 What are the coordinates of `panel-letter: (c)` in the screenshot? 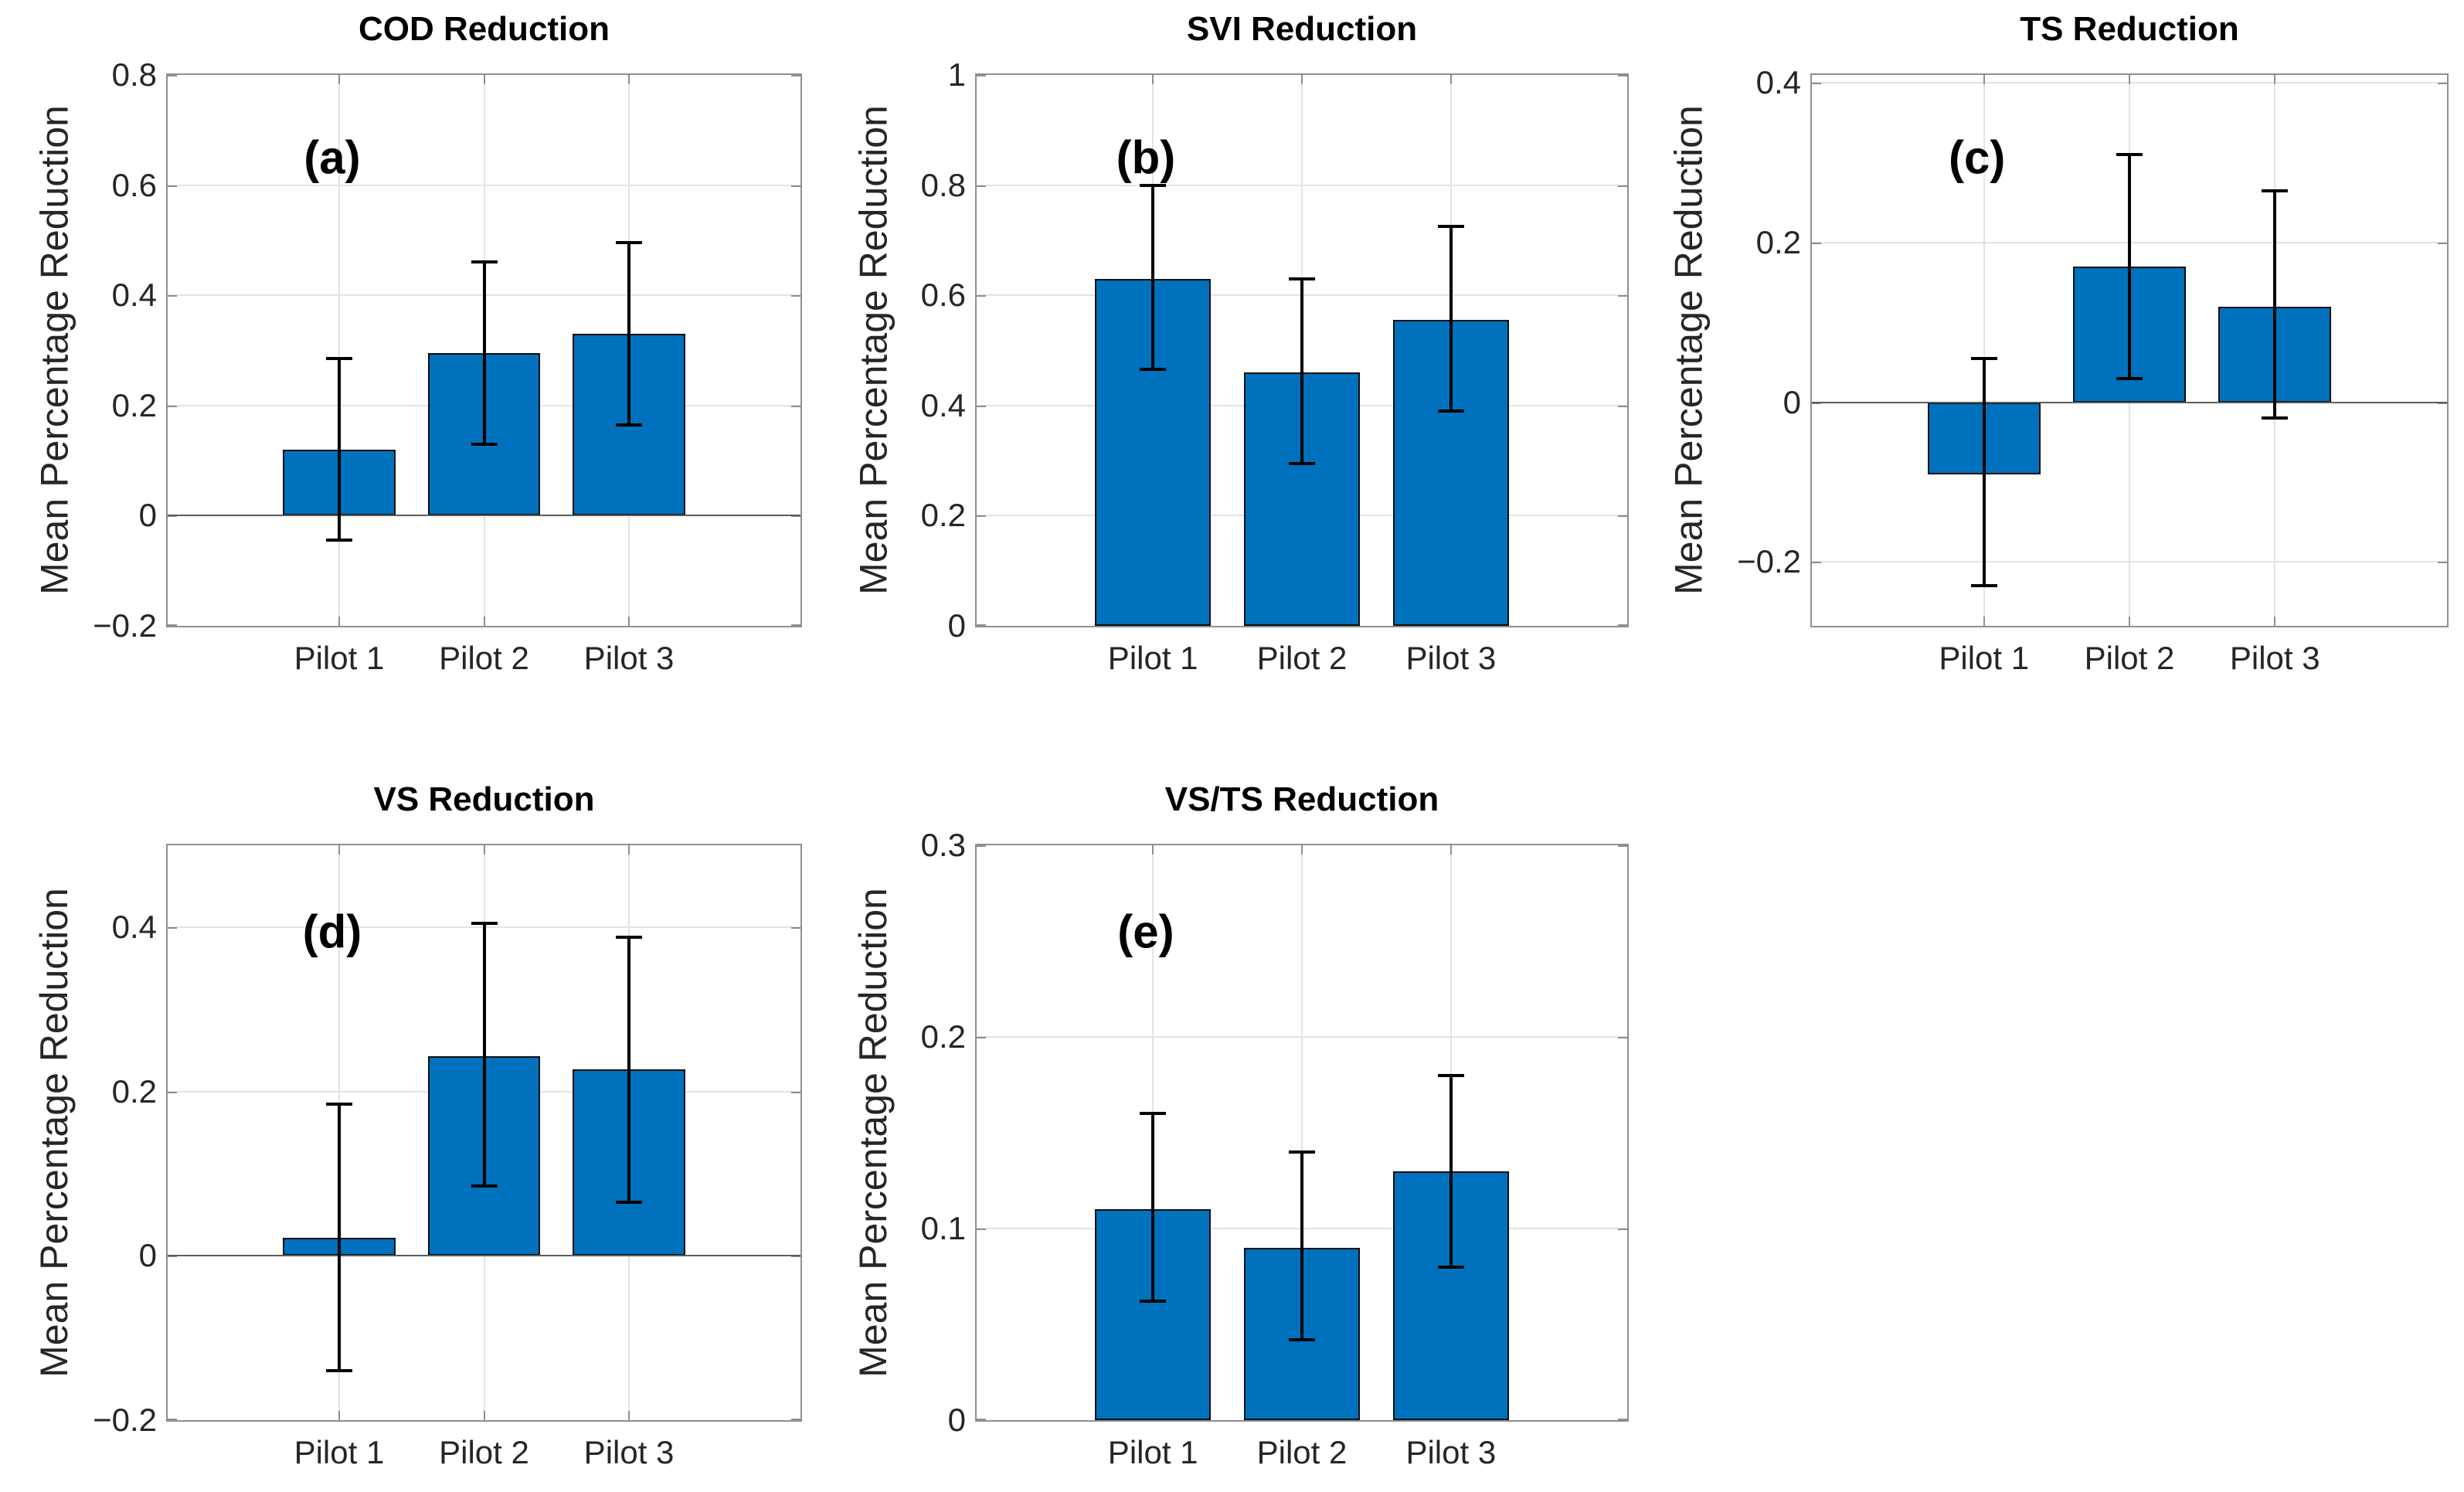 It's located at (1977, 157).